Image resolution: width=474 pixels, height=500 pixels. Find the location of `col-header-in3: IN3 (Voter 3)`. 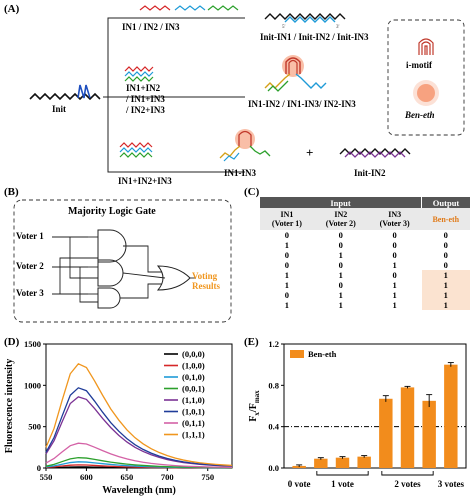

col-header-in3: IN3 (Voter 3) is located at coordinates (394, 219).